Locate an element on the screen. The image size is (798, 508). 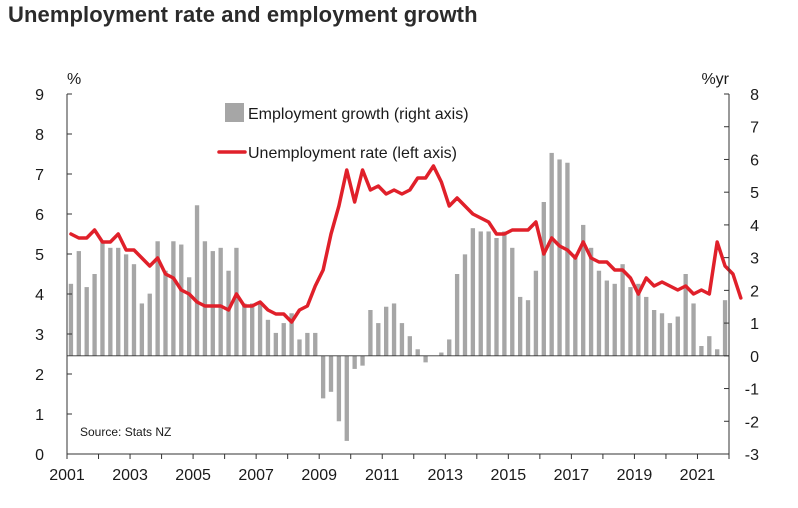
right-axis-unit: %yr is located at coordinates (715, 79).